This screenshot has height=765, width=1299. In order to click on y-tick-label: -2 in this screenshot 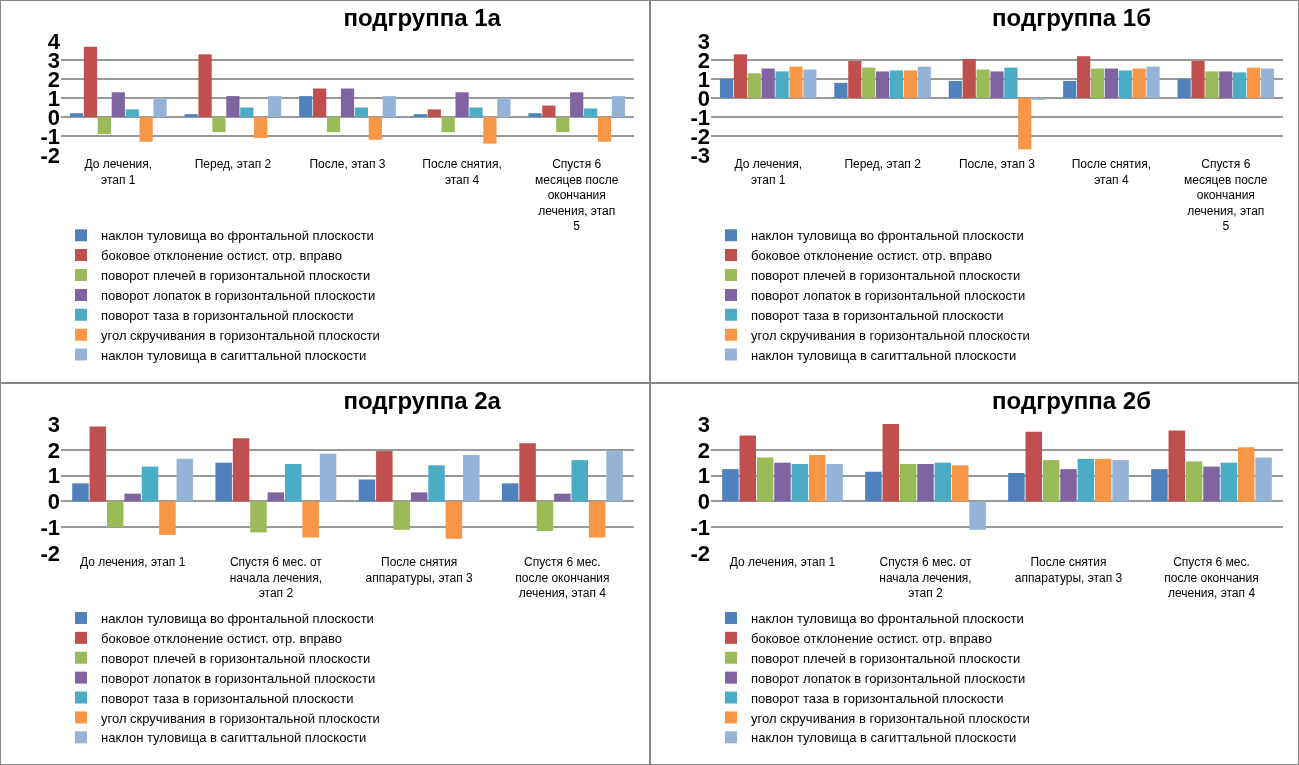, I will do `click(700, 553)`.